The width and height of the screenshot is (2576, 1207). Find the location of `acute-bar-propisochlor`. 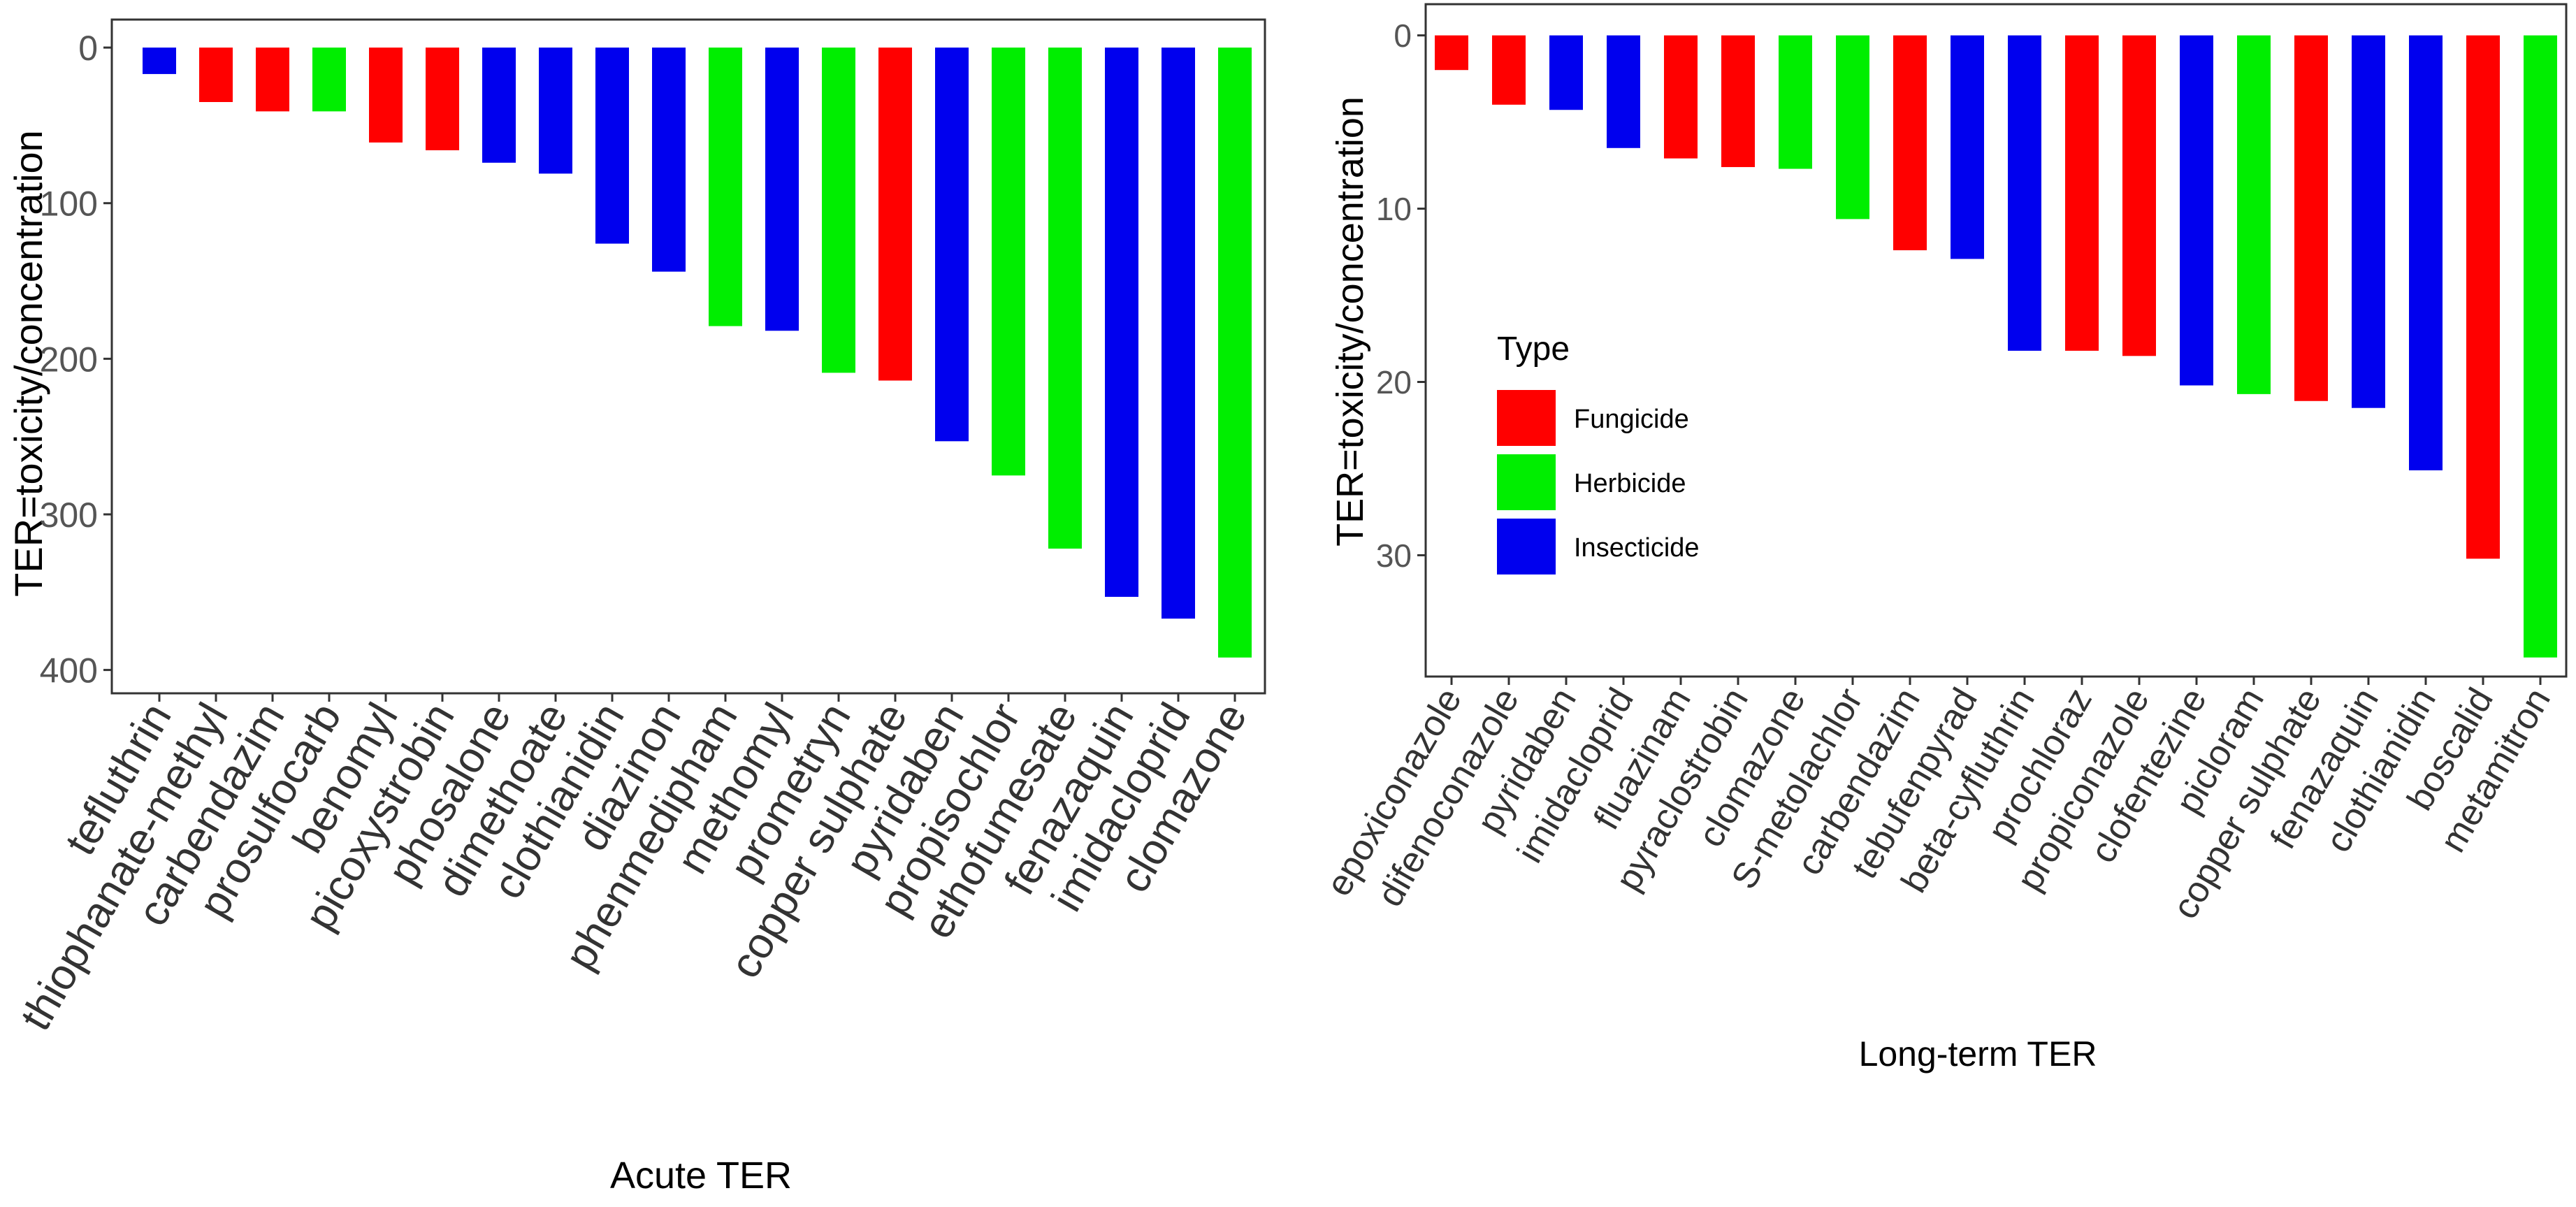

acute-bar-propisochlor is located at coordinates (1008, 262).